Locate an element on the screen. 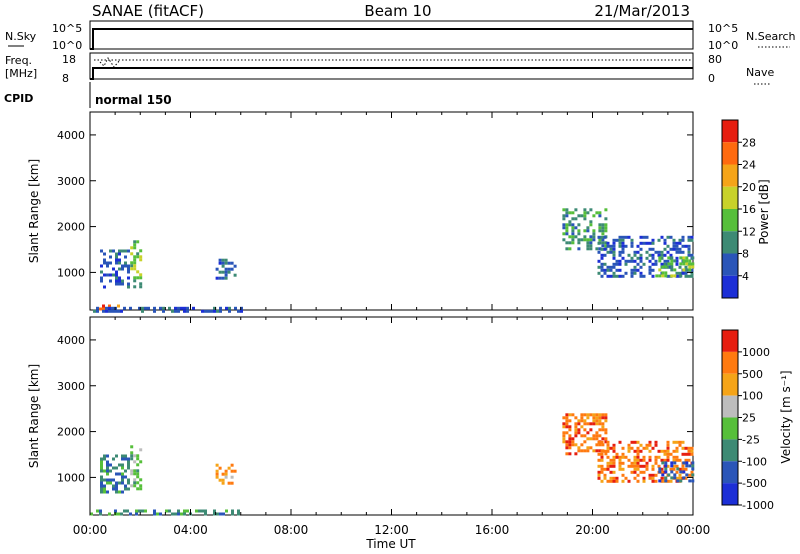 The image size is (800, 554). velocity-ytick-label: 2000 is located at coordinates (71, 432).